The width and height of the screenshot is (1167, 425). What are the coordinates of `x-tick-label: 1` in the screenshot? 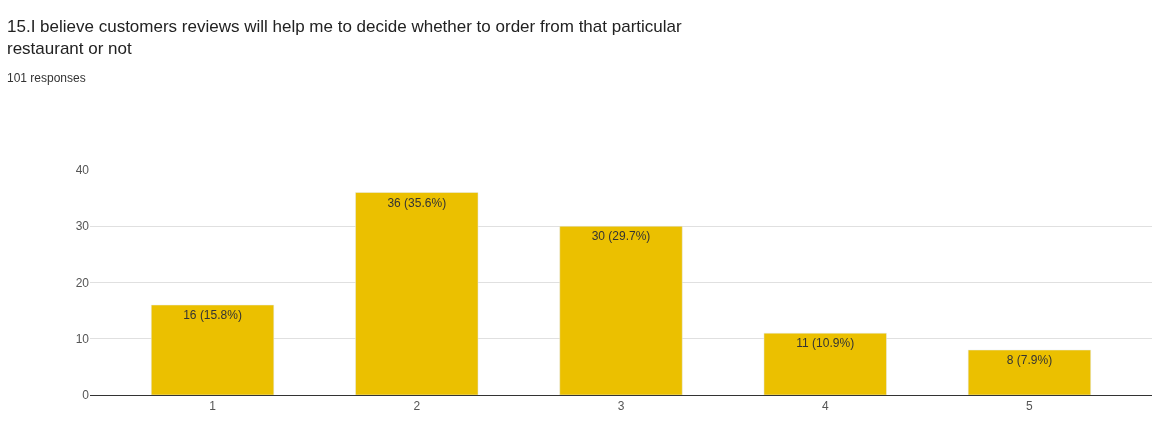 It's located at (213, 406).